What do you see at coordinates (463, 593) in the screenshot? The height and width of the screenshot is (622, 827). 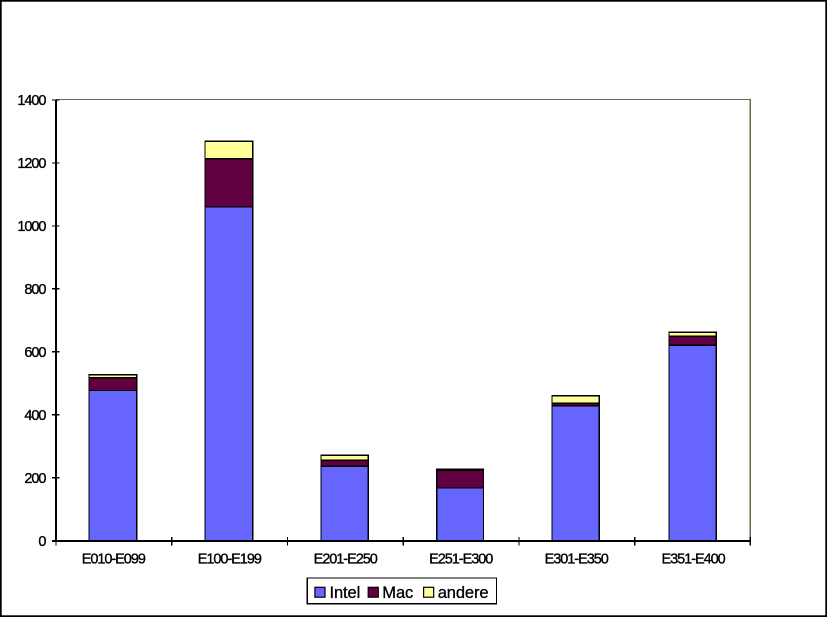 I see `svg-text: andere` at bounding box center [463, 593].